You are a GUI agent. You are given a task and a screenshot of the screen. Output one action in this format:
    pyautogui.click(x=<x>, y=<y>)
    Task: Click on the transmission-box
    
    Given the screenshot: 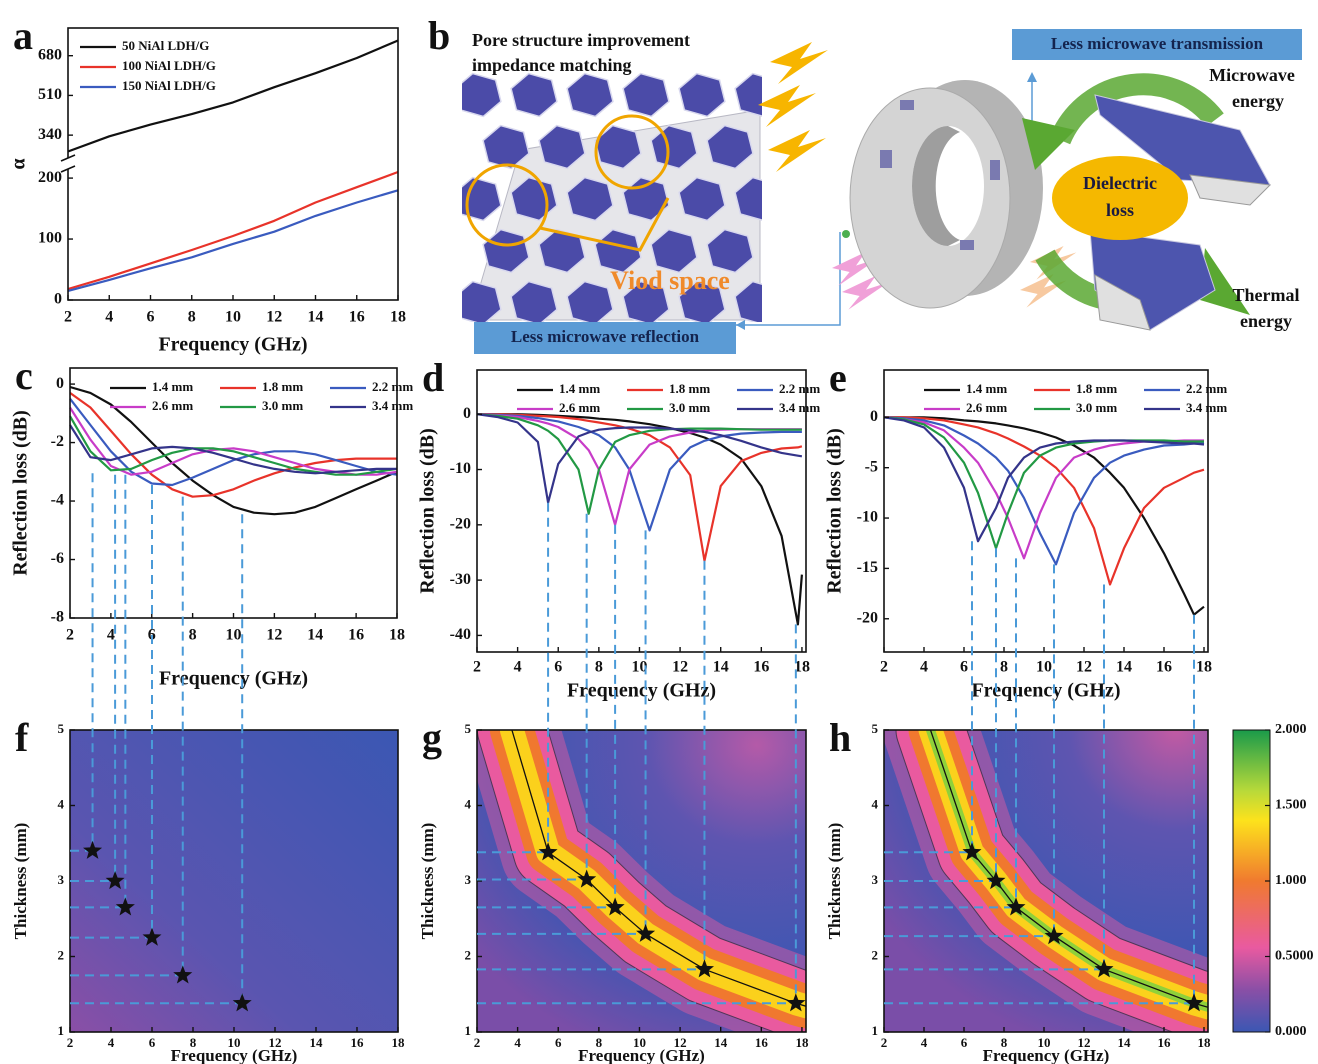 What is the action you would take?
    pyautogui.click(x=1157, y=44)
    